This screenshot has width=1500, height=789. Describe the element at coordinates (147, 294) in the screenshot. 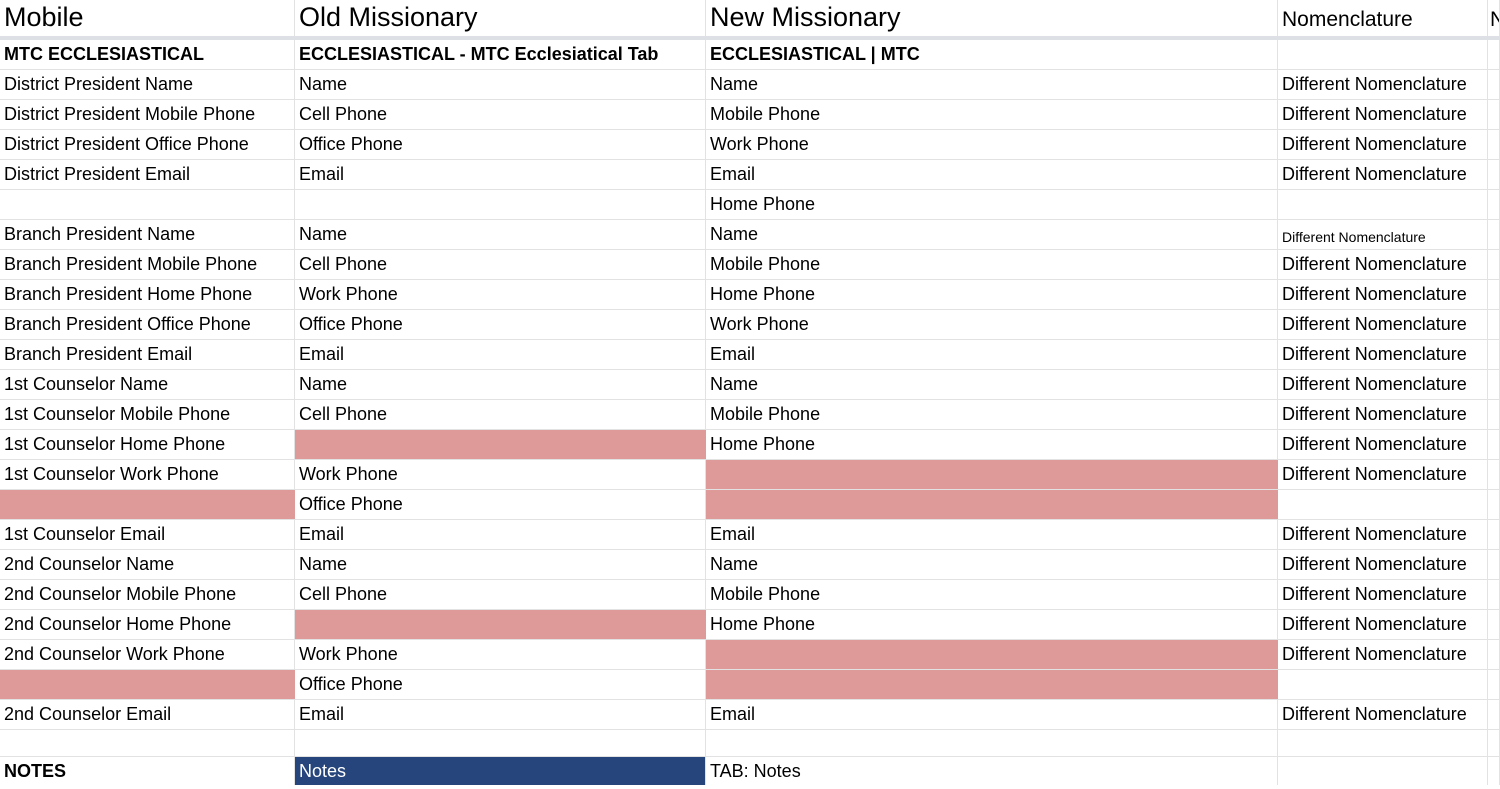

I see `cell-mobile: Branch President Home Phone` at that location.